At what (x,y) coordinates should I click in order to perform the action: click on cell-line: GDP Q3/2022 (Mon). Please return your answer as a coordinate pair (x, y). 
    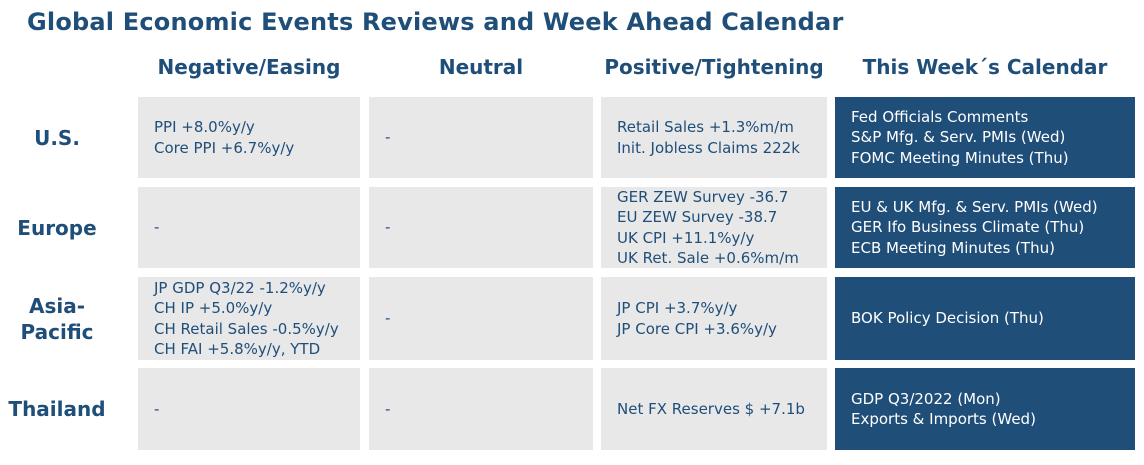
    Looking at the image, I should click on (926, 398).